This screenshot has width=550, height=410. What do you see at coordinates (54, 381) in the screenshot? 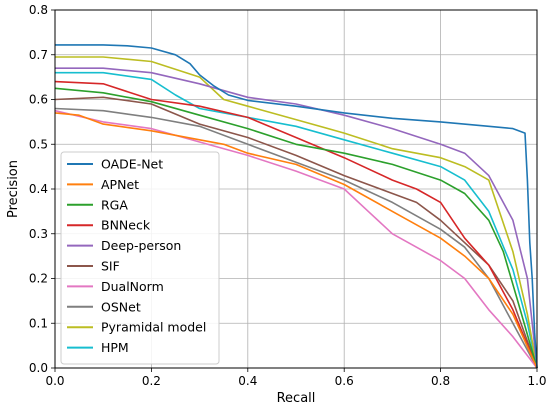
I see `x-tick-label: 0.0` at bounding box center [54, 381].